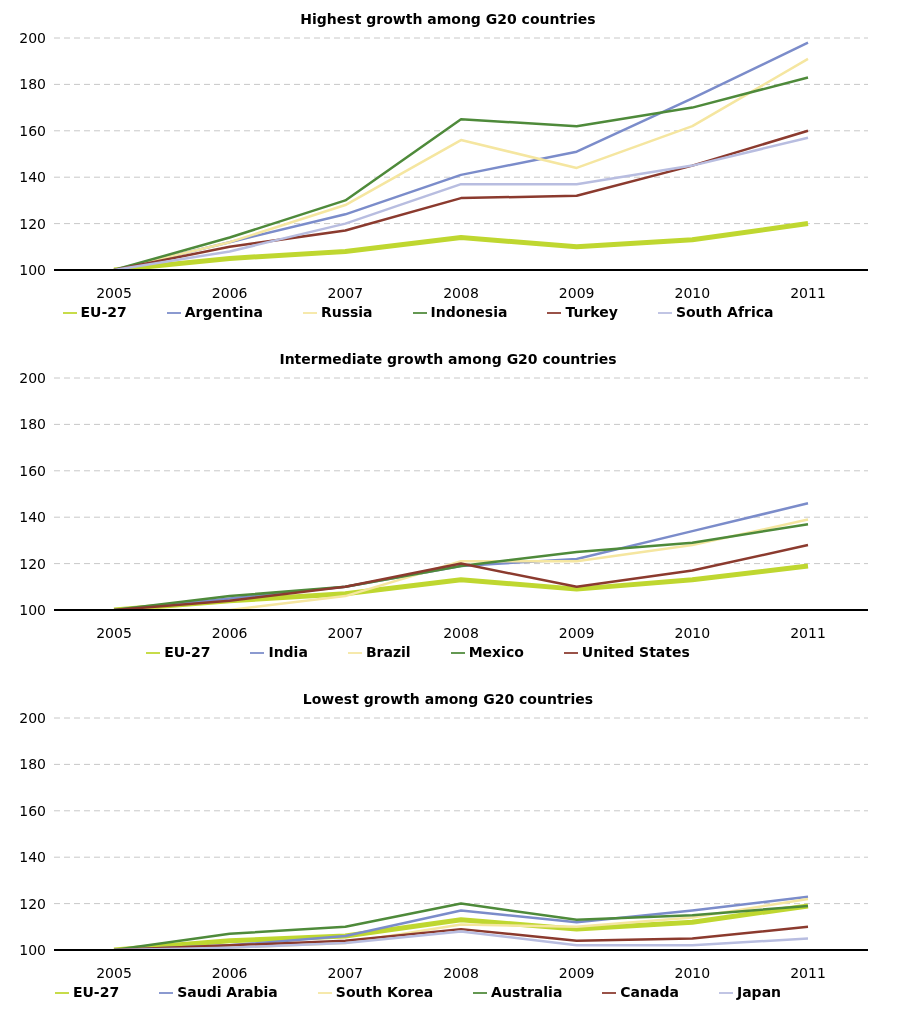 This screenshot has width=897, height=1022. I want to click on chart-title: Lowest growth among G20 countries, so click(448, 699).